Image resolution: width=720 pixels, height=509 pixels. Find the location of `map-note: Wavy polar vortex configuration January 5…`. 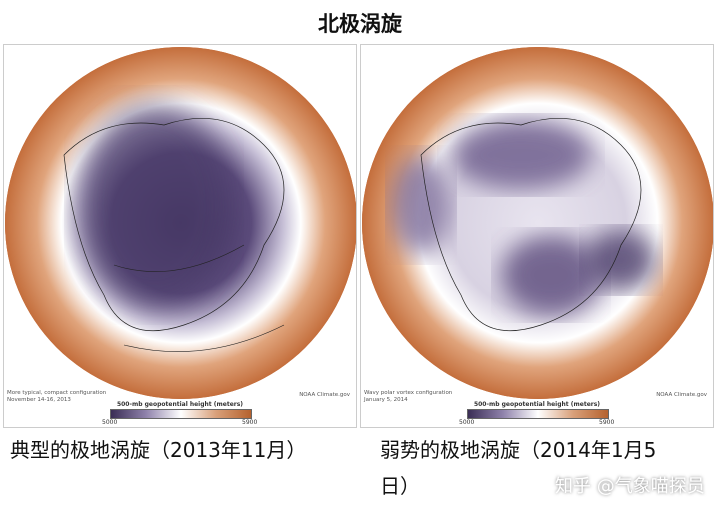

map-note: Wavy polar vortex configuration January 5… is located at coordinates (408, 396).